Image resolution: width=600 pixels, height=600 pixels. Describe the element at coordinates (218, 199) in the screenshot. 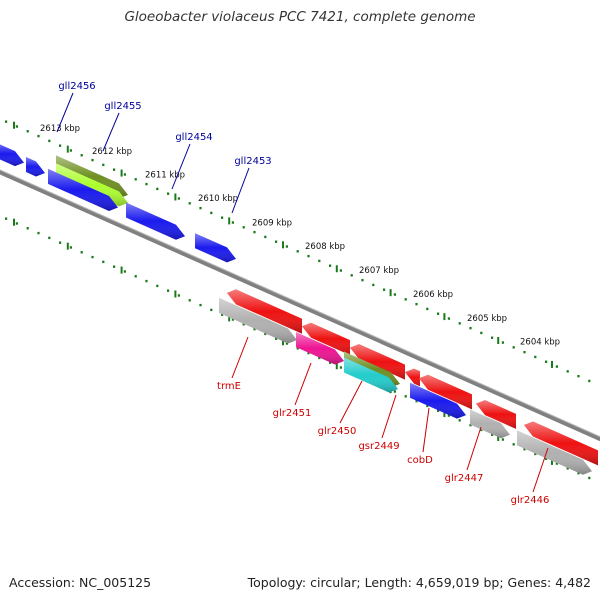

I see `kbp-label: 2610 kbp` at that location.